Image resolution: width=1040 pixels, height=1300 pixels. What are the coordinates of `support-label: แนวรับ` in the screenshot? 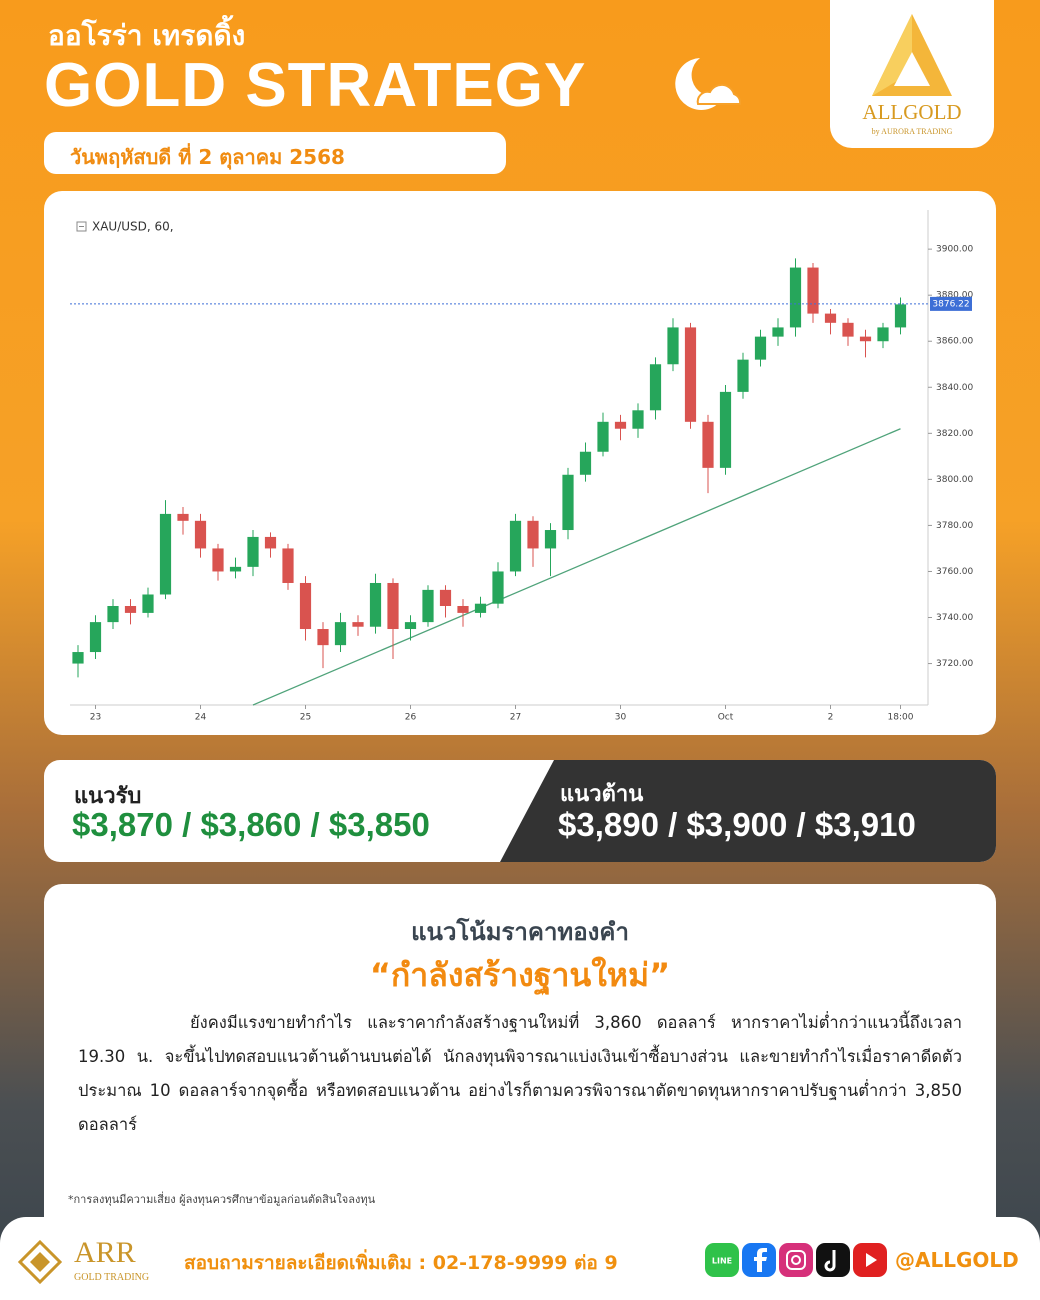 It's located at (108, 796).